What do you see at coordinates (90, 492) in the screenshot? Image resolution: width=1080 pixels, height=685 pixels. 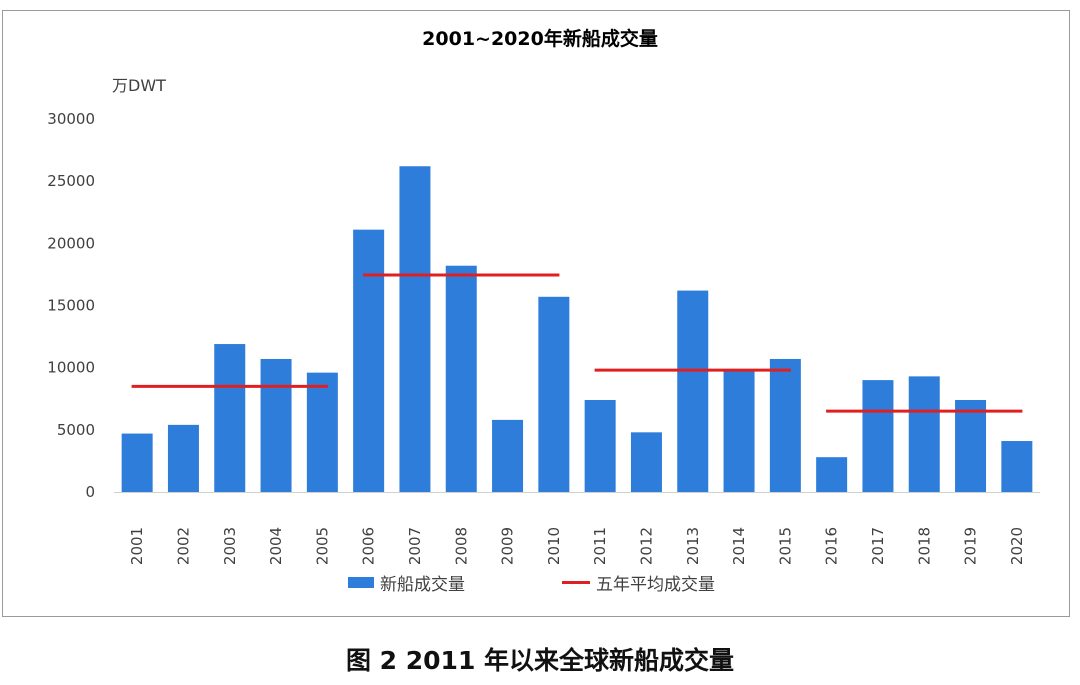 I see `y-tick-label: 0` at bounding box center [90, 492].